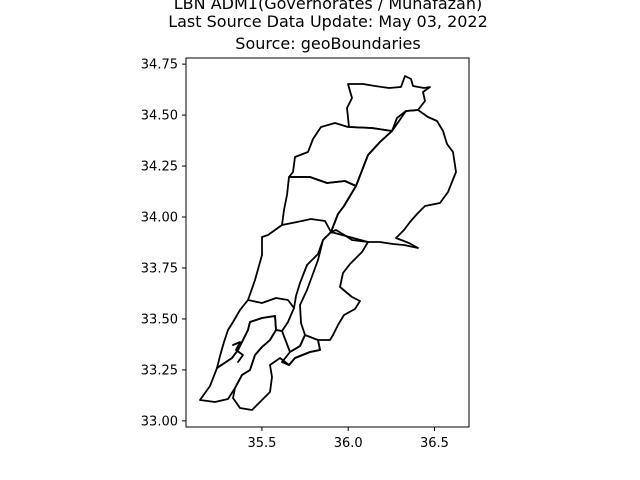 This screenshot has height=480, width=640. Describe the element at coordinates (306, 225) in the screenshot. I see `boundary-keserwan-division` at that location.